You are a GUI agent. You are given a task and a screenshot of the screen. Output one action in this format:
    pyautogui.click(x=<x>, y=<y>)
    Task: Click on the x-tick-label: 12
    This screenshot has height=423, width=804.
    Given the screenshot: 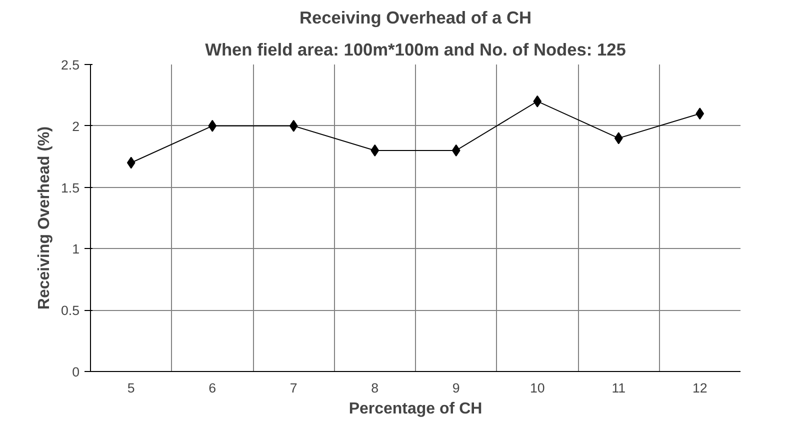 What is the action you would take?
    pyautogui.click(x=700, y=388)
    